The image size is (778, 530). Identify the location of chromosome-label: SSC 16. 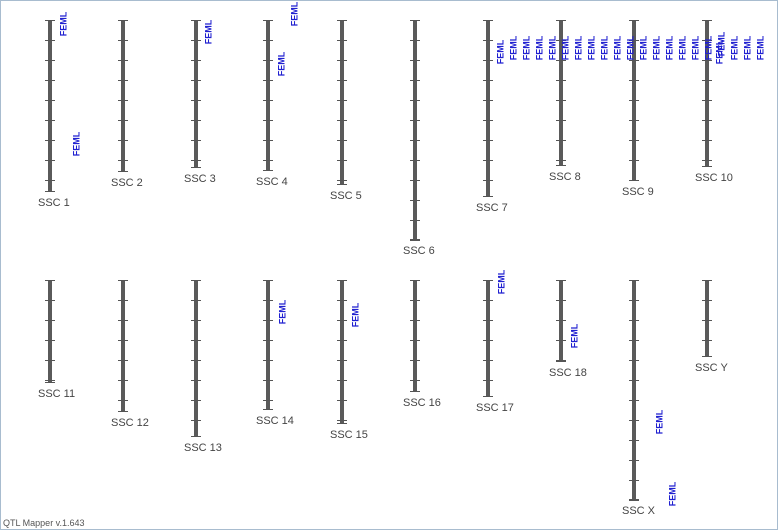
(422, 403).